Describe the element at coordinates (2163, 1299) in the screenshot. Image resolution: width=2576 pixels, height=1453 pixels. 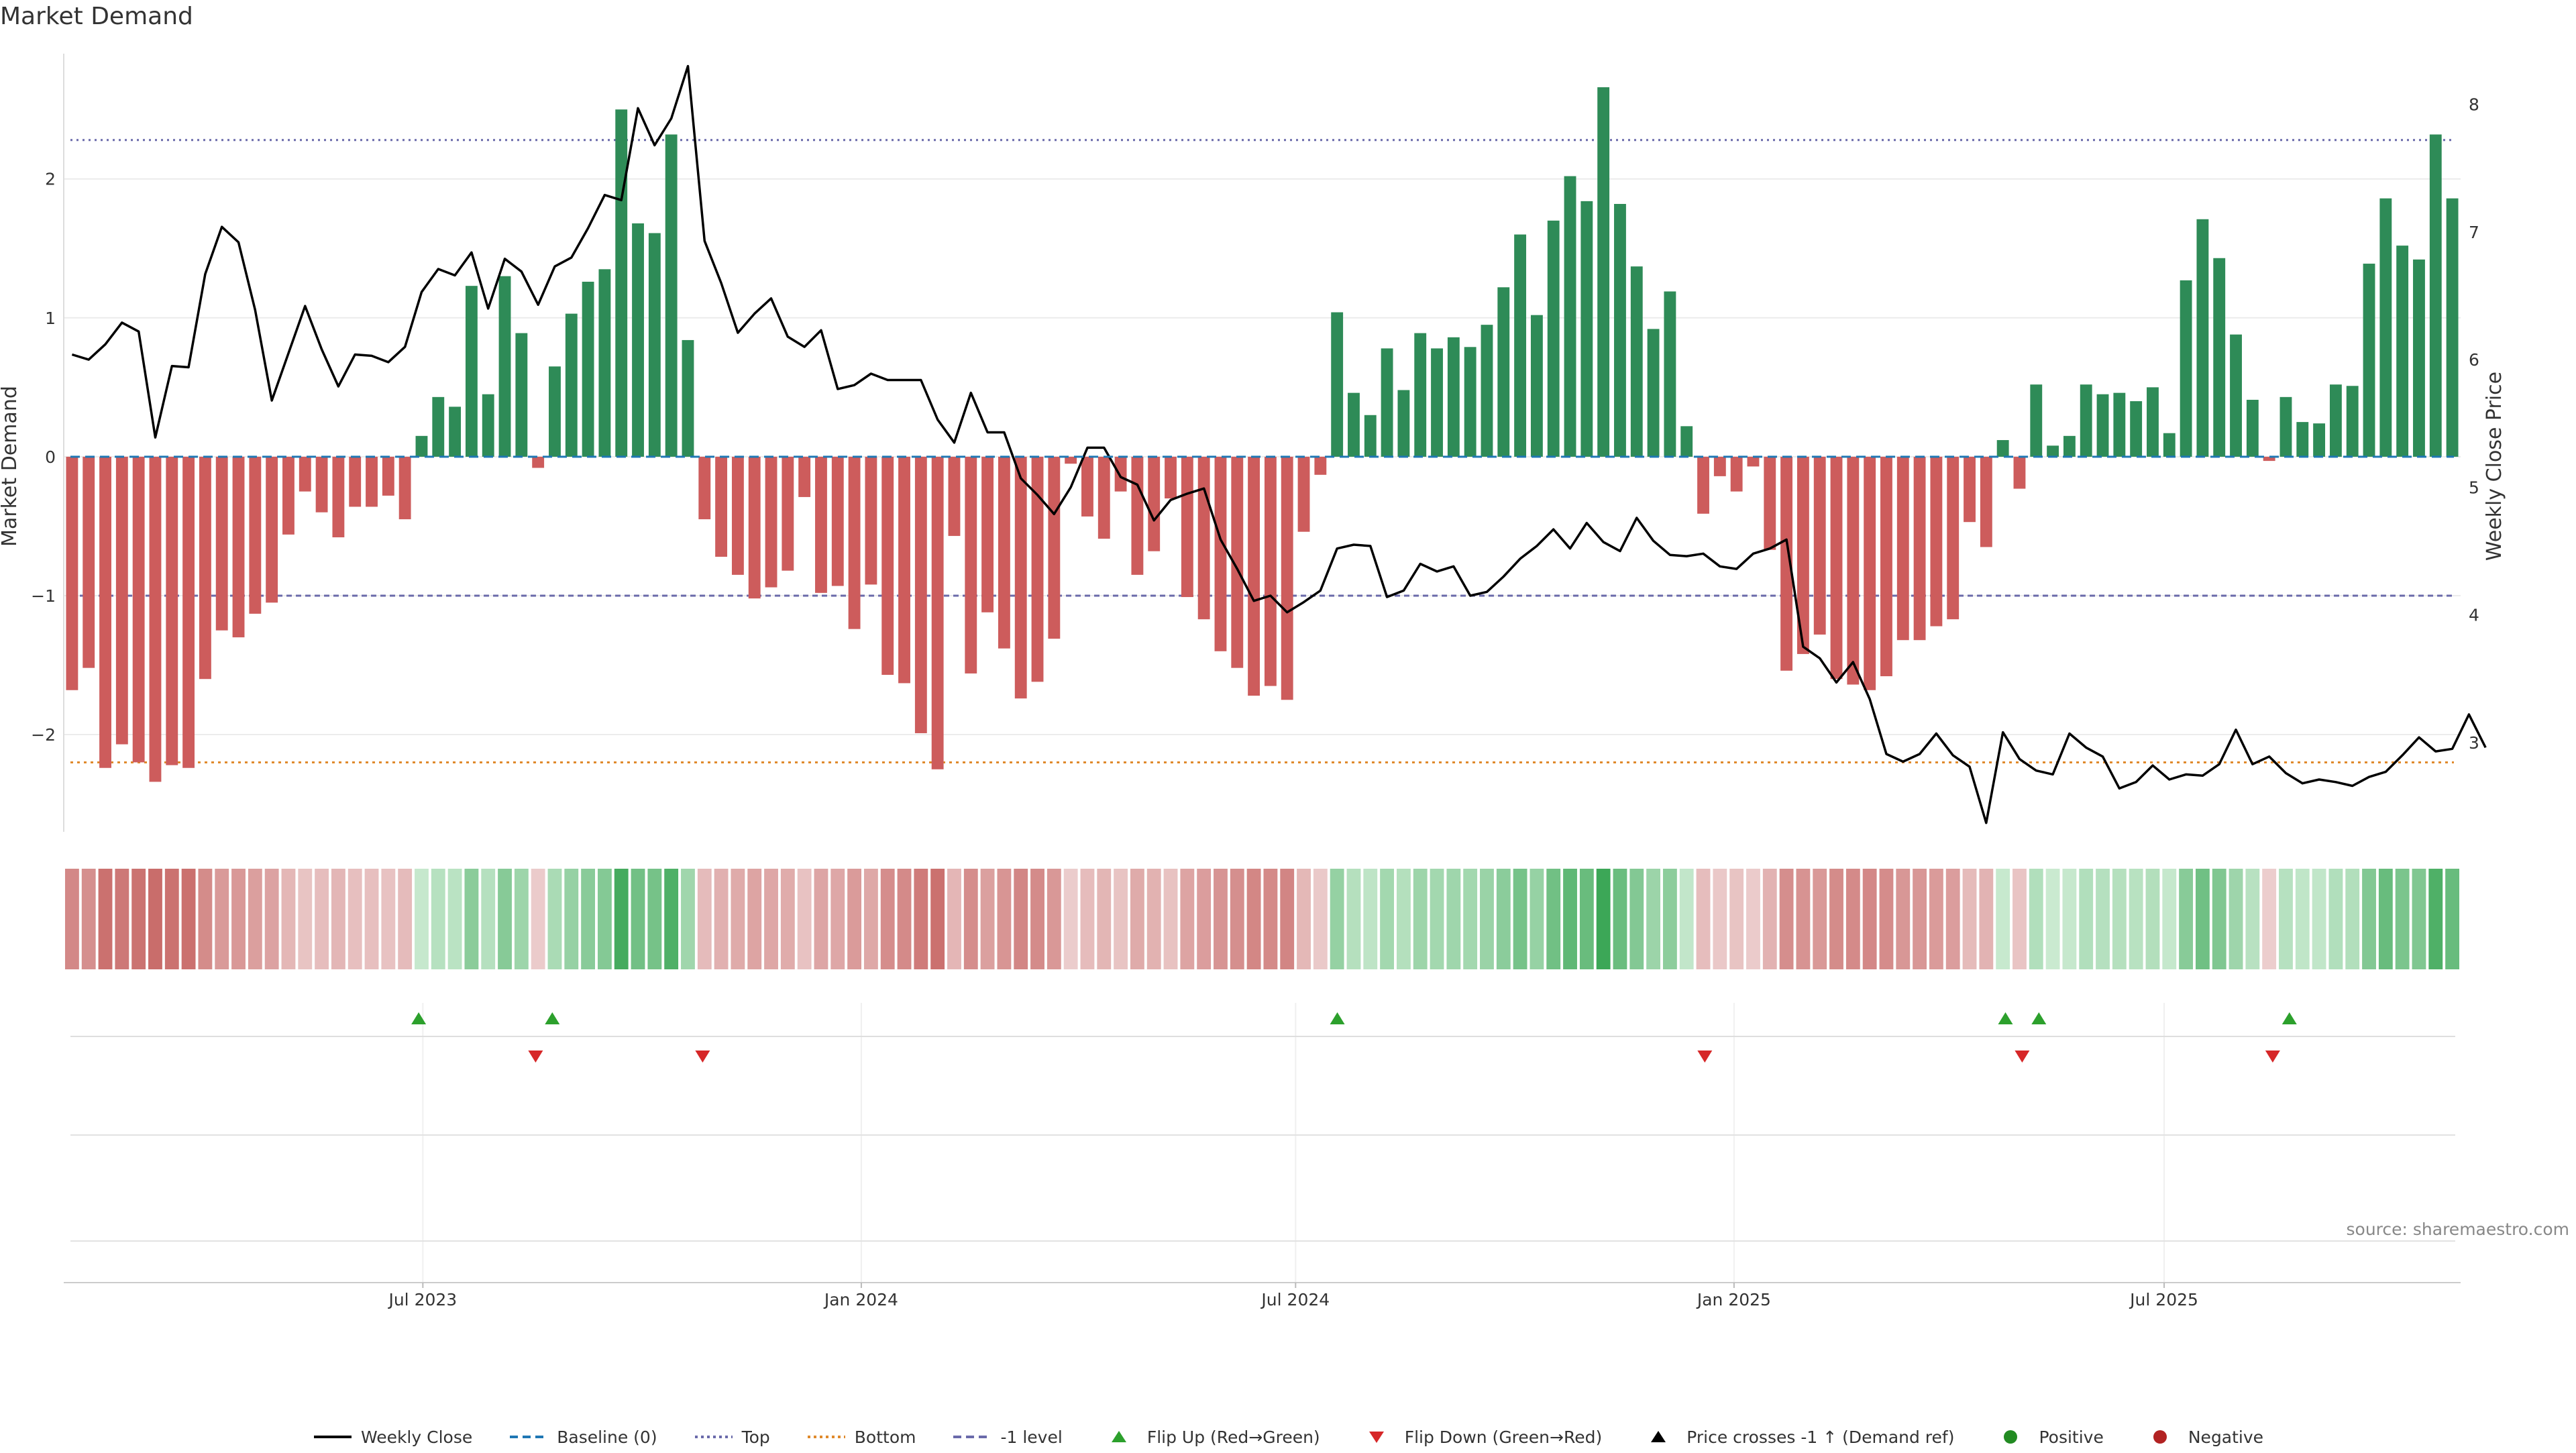
I see `x-tick-label: Jul 2025` at that location.